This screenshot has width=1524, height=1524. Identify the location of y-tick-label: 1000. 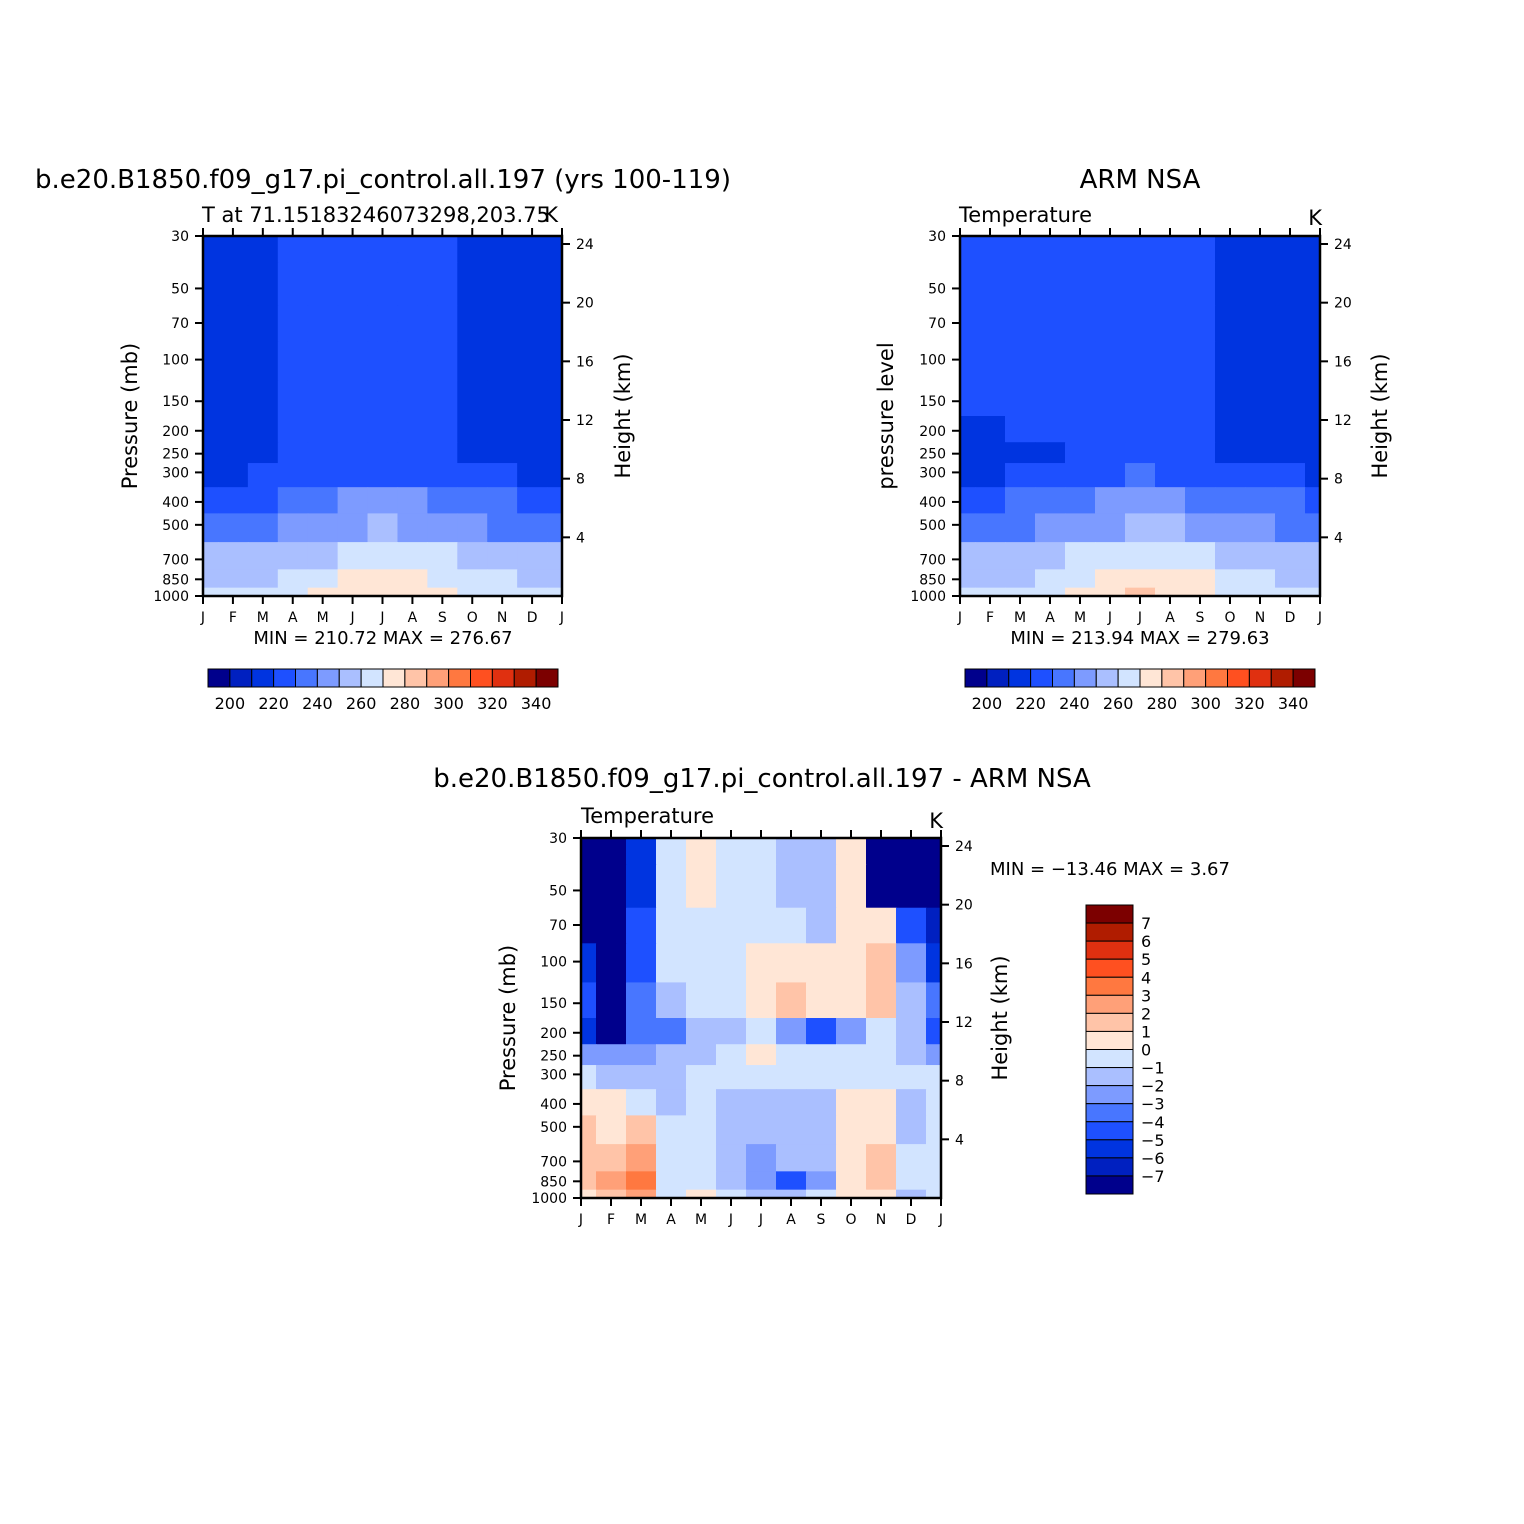
(549, 1199).